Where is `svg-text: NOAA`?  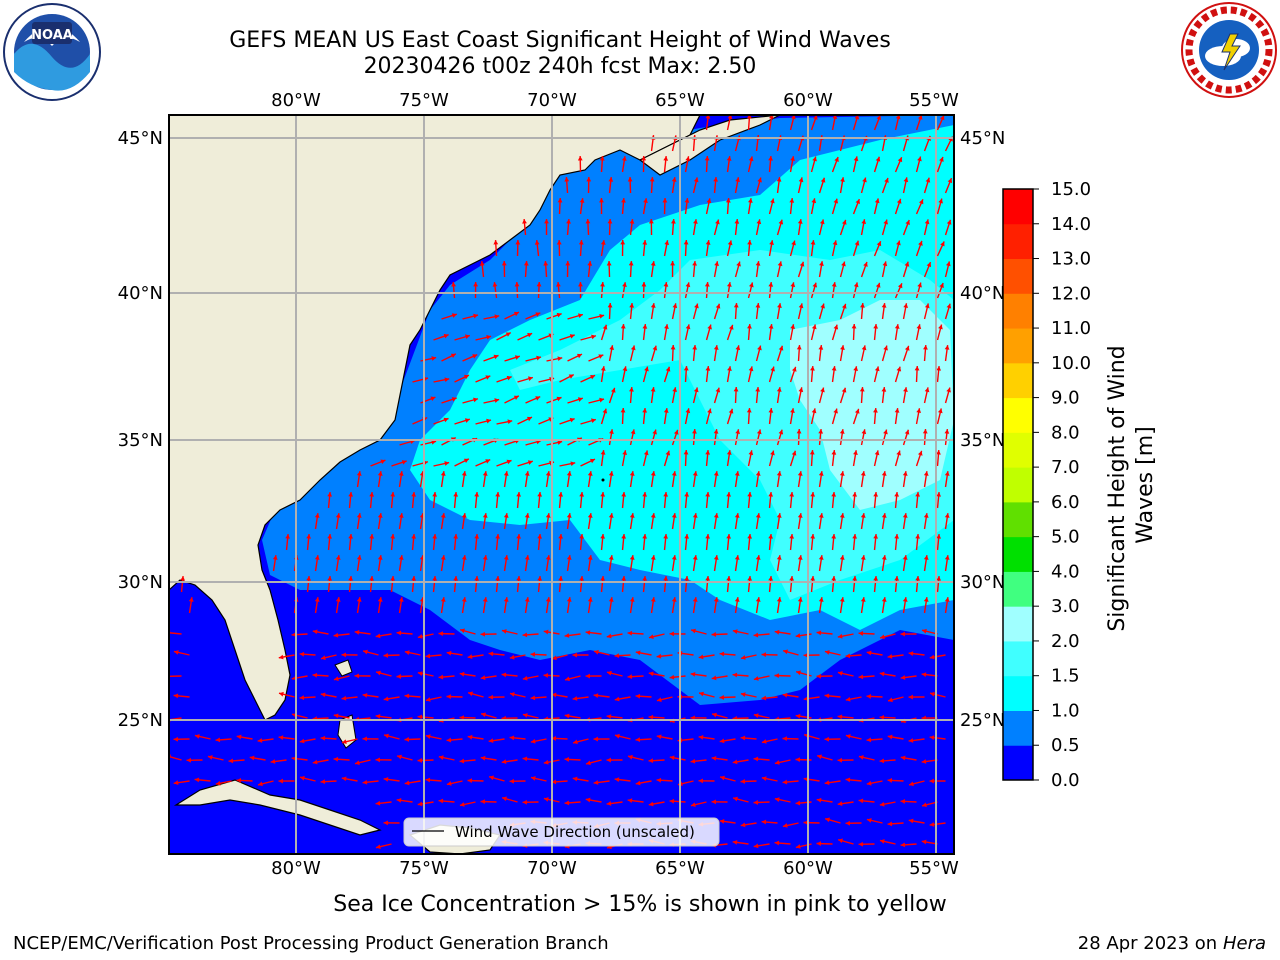
svg-text: NOAA is located at coordinates (52, 35).